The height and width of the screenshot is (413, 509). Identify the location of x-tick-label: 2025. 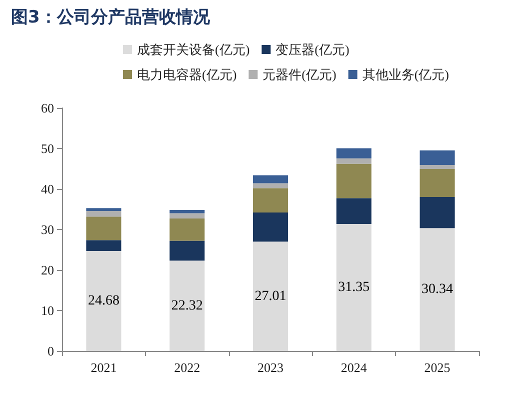
(437, 367).